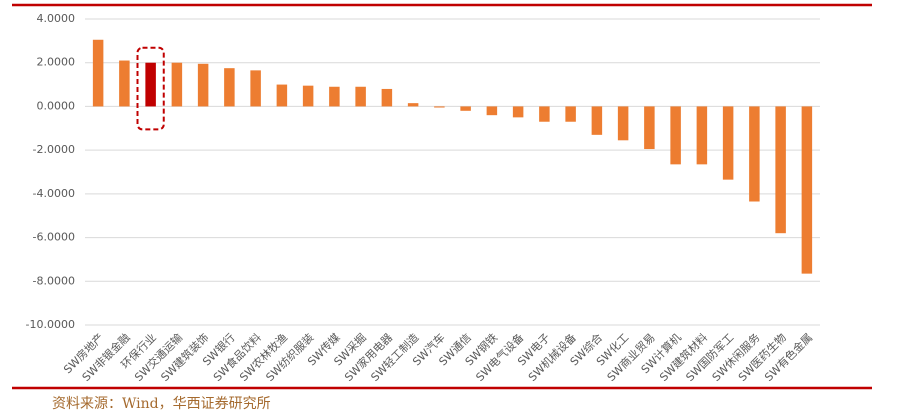 The height and width of the screenshot is (413, 899). What do you see at coordinates (56, 105) in the screenshot?
I see `y-tick-label: 0.0000` at bounding box center [56, 105].